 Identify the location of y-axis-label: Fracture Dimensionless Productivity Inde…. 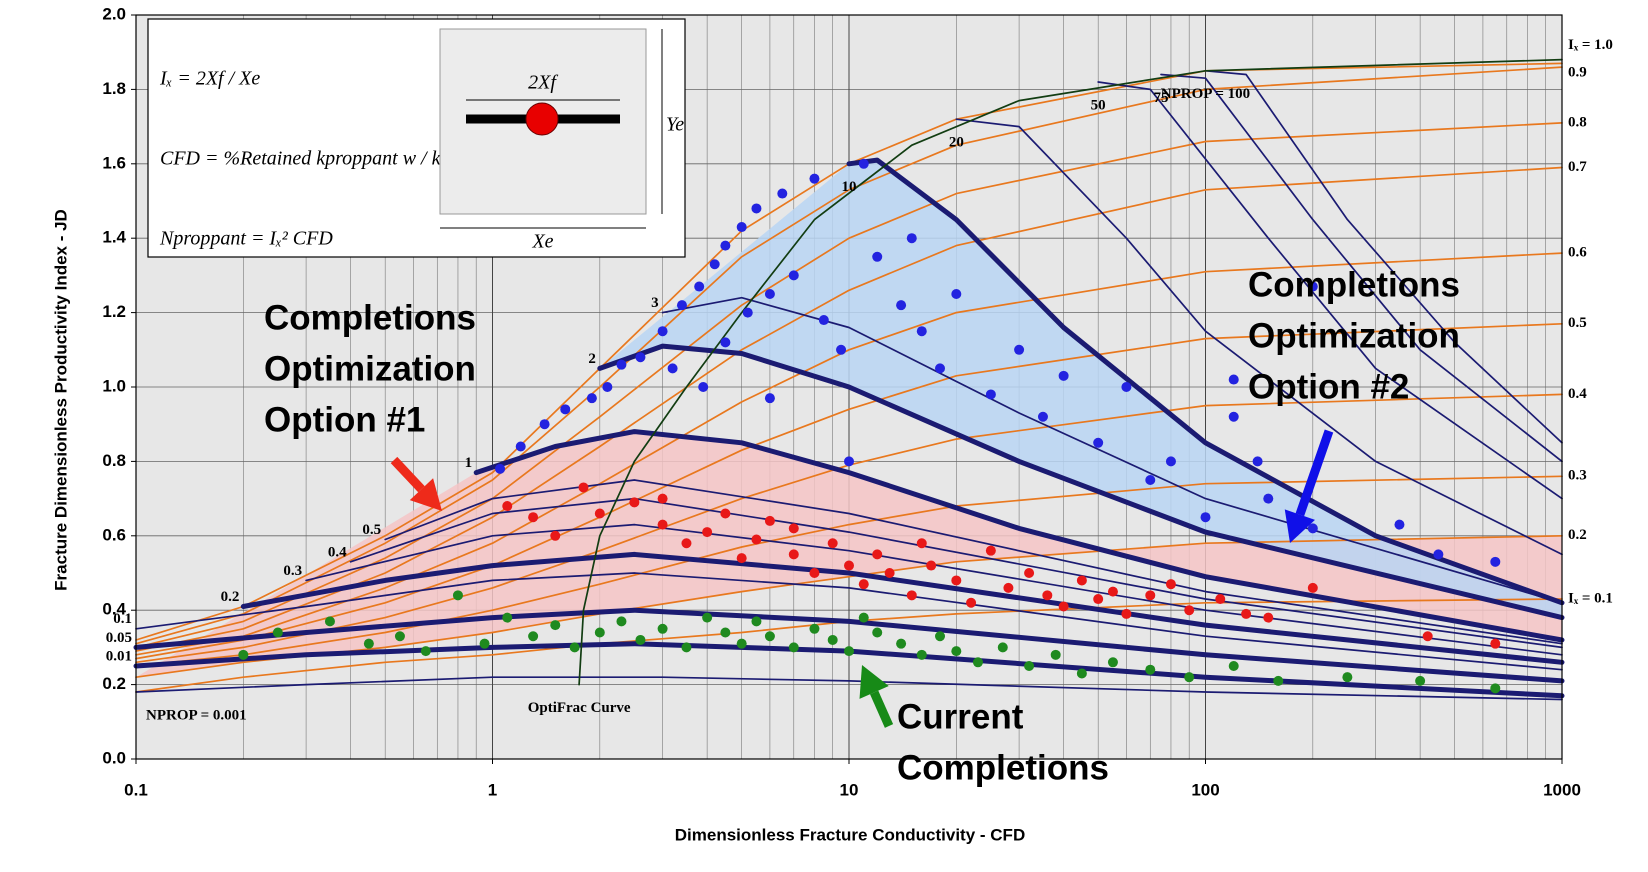
(60, 400).